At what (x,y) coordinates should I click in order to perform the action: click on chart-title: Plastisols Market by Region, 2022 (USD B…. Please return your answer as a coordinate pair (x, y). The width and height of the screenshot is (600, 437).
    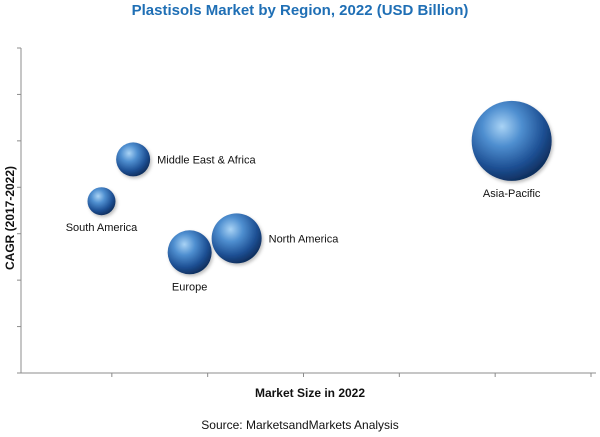
    Looking at the image, I should click on (300, 10).